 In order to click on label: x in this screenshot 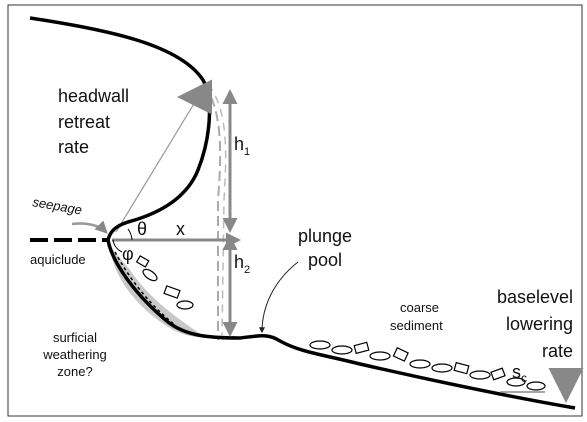, I will do `click(180, 229)`.